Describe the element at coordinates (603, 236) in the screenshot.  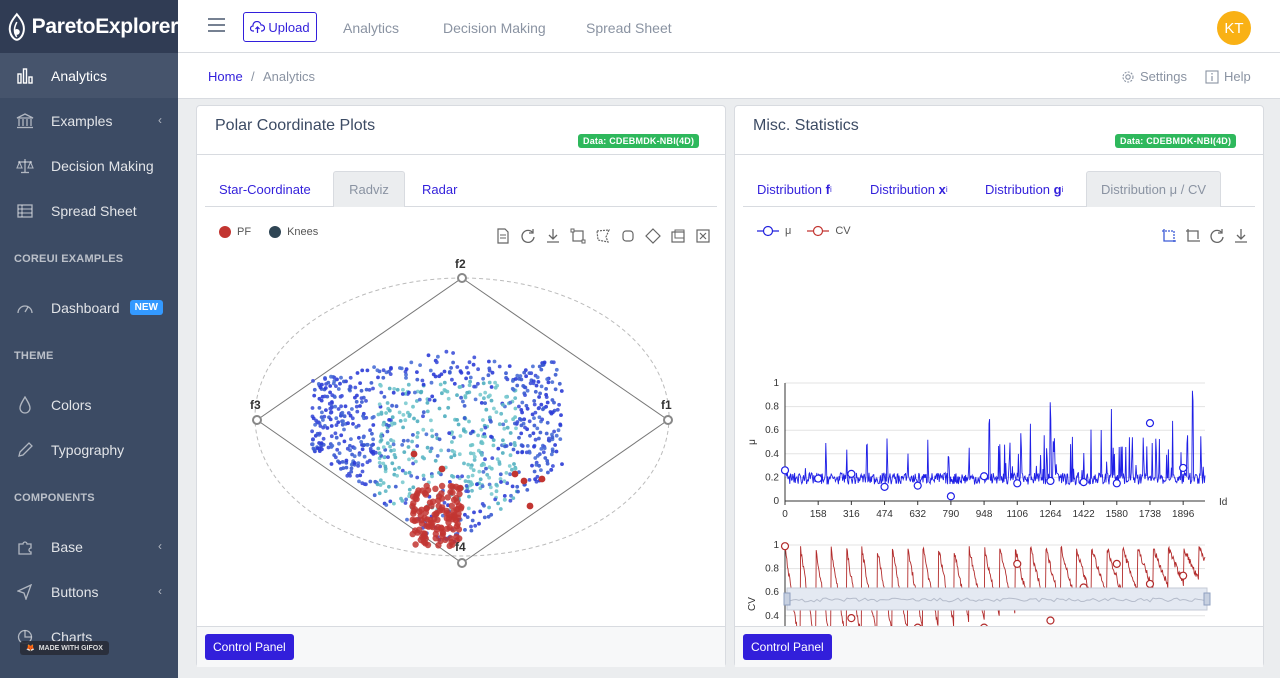
I see `brush-polygon-icon` at that location.